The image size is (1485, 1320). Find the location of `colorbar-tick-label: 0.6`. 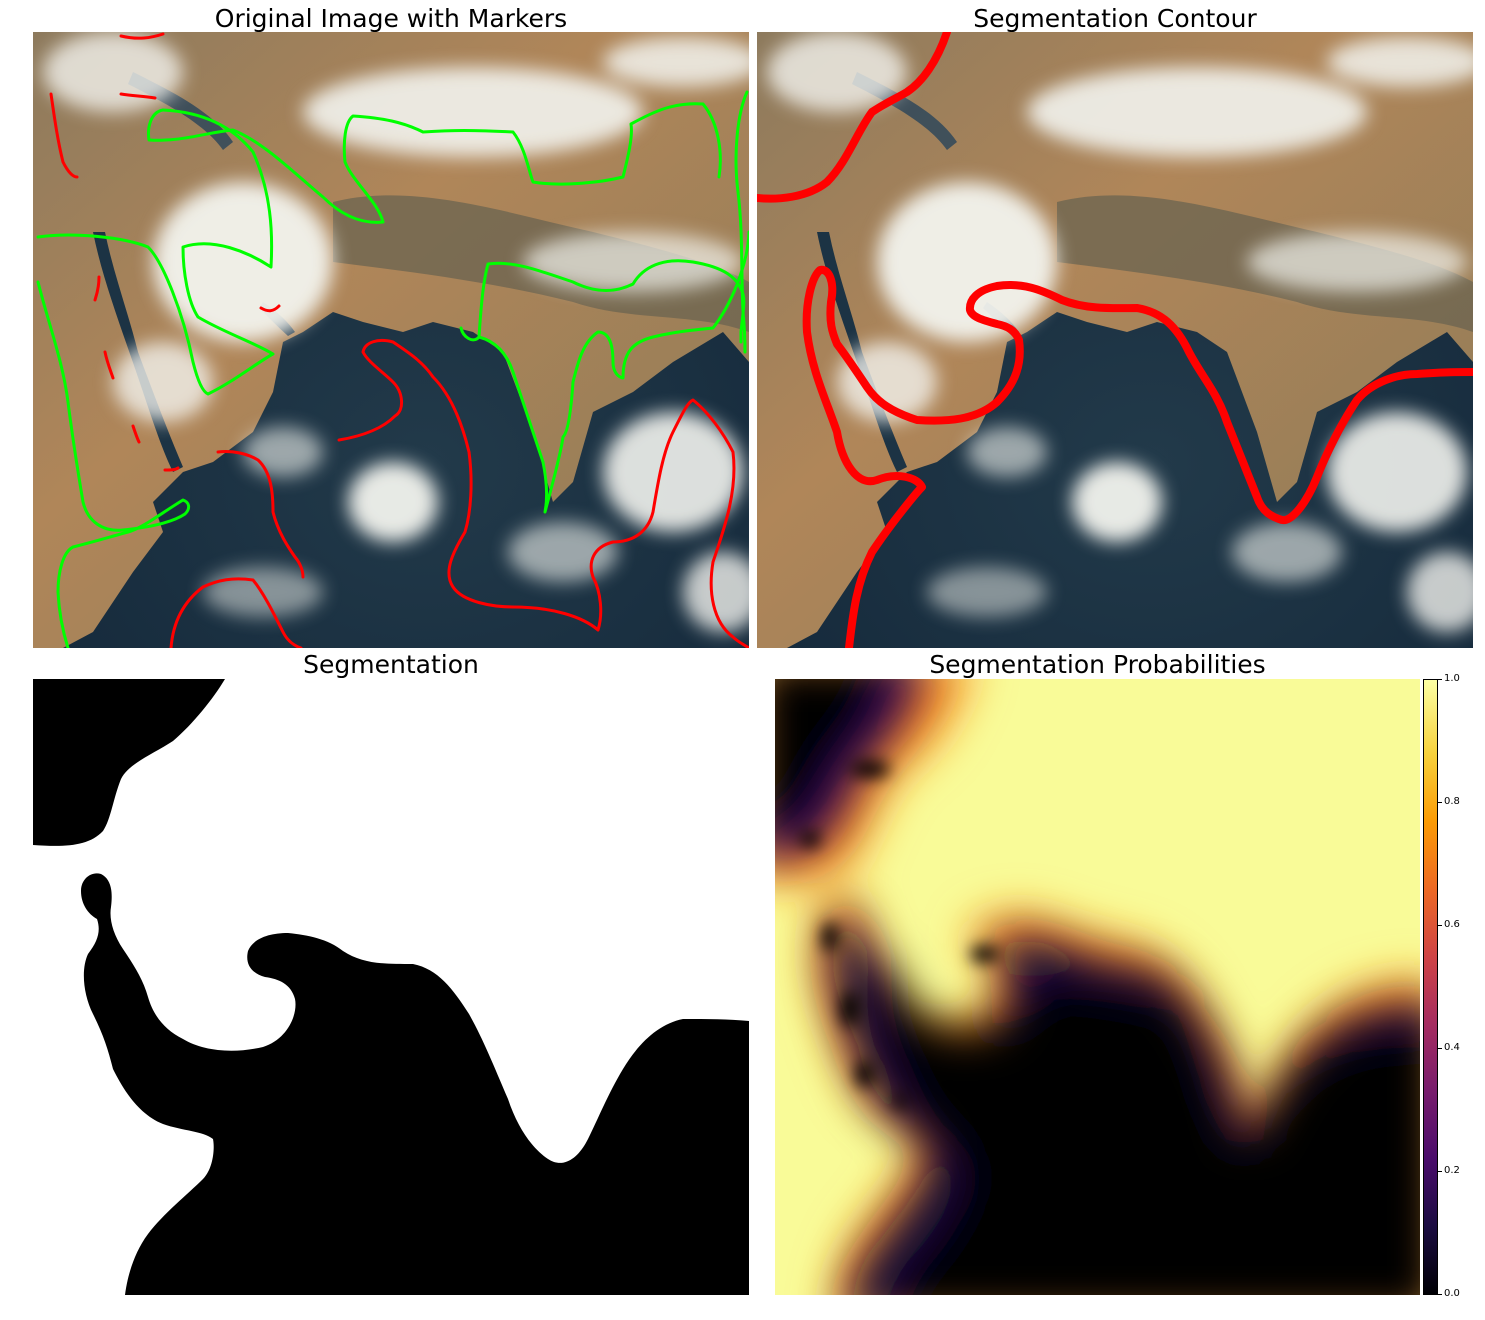

colorbar-tick-label: 0.6 is located at coordinates (1452, 924).